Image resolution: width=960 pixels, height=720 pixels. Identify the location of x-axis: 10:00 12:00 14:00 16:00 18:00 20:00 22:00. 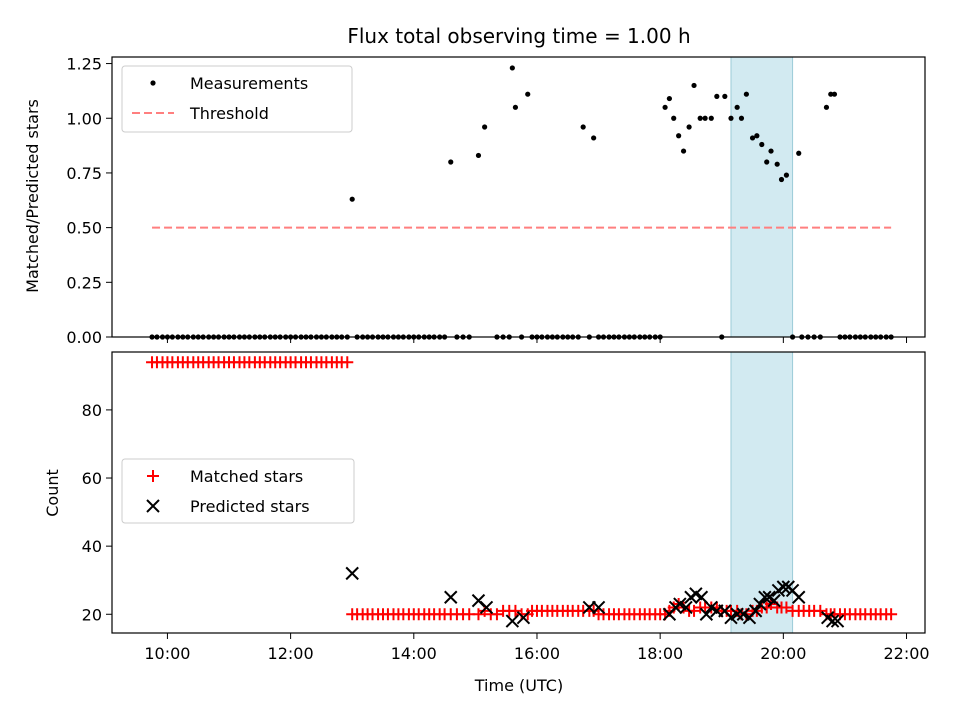
(536, 653).